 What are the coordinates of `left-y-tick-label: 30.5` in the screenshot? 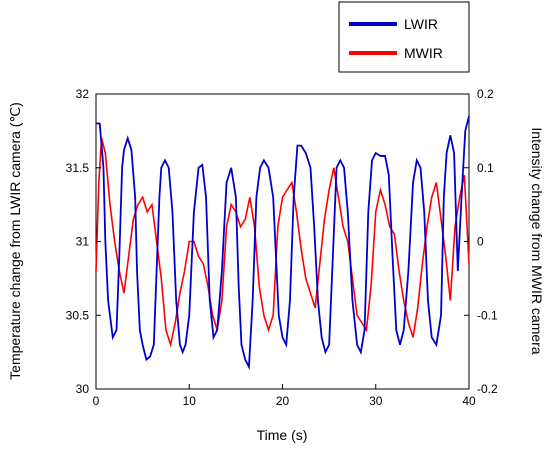 It's located at (78, 315).